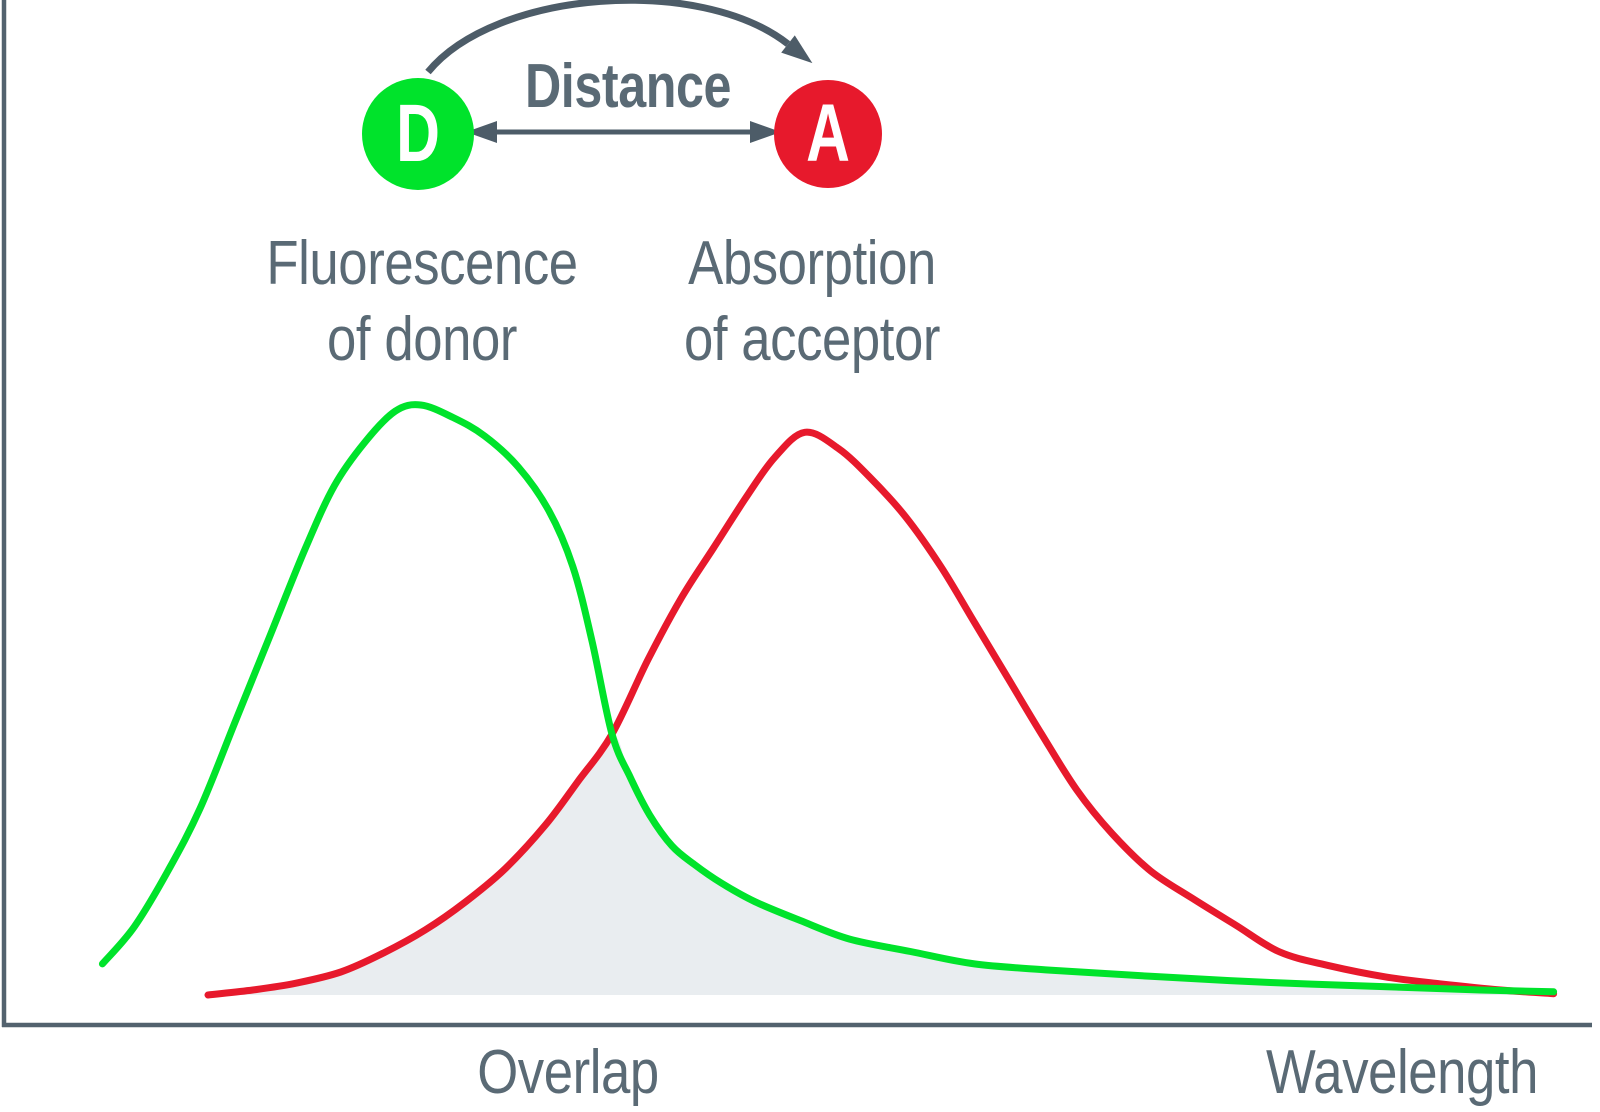  Describe the element at coordinates (812, 339) in the screenshot. I see `acceptor-caption-line2: of acceptor` at that location.